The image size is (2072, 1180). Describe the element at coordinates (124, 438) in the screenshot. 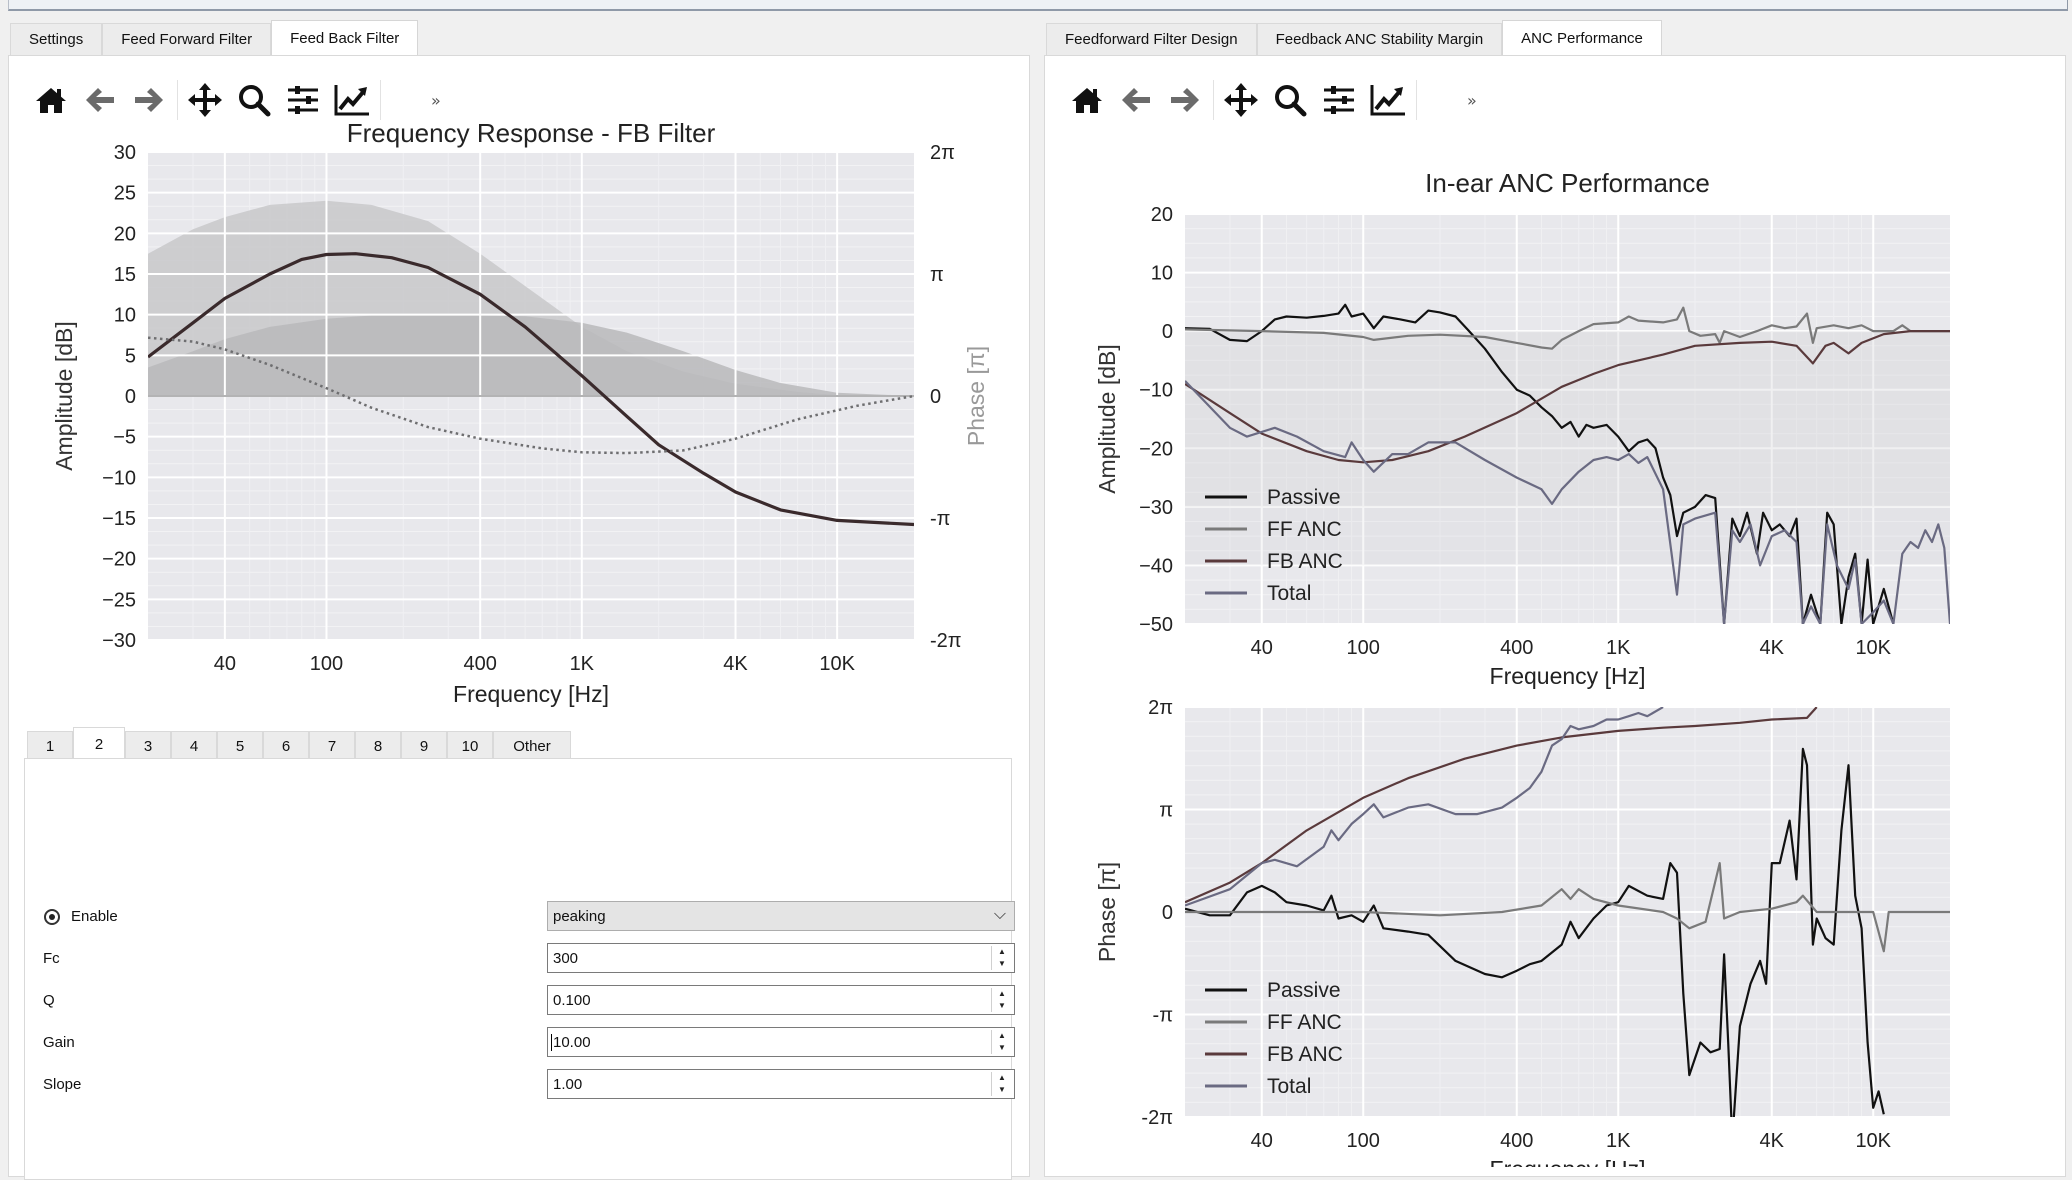

I see `y-tick-label: −5` at that location.